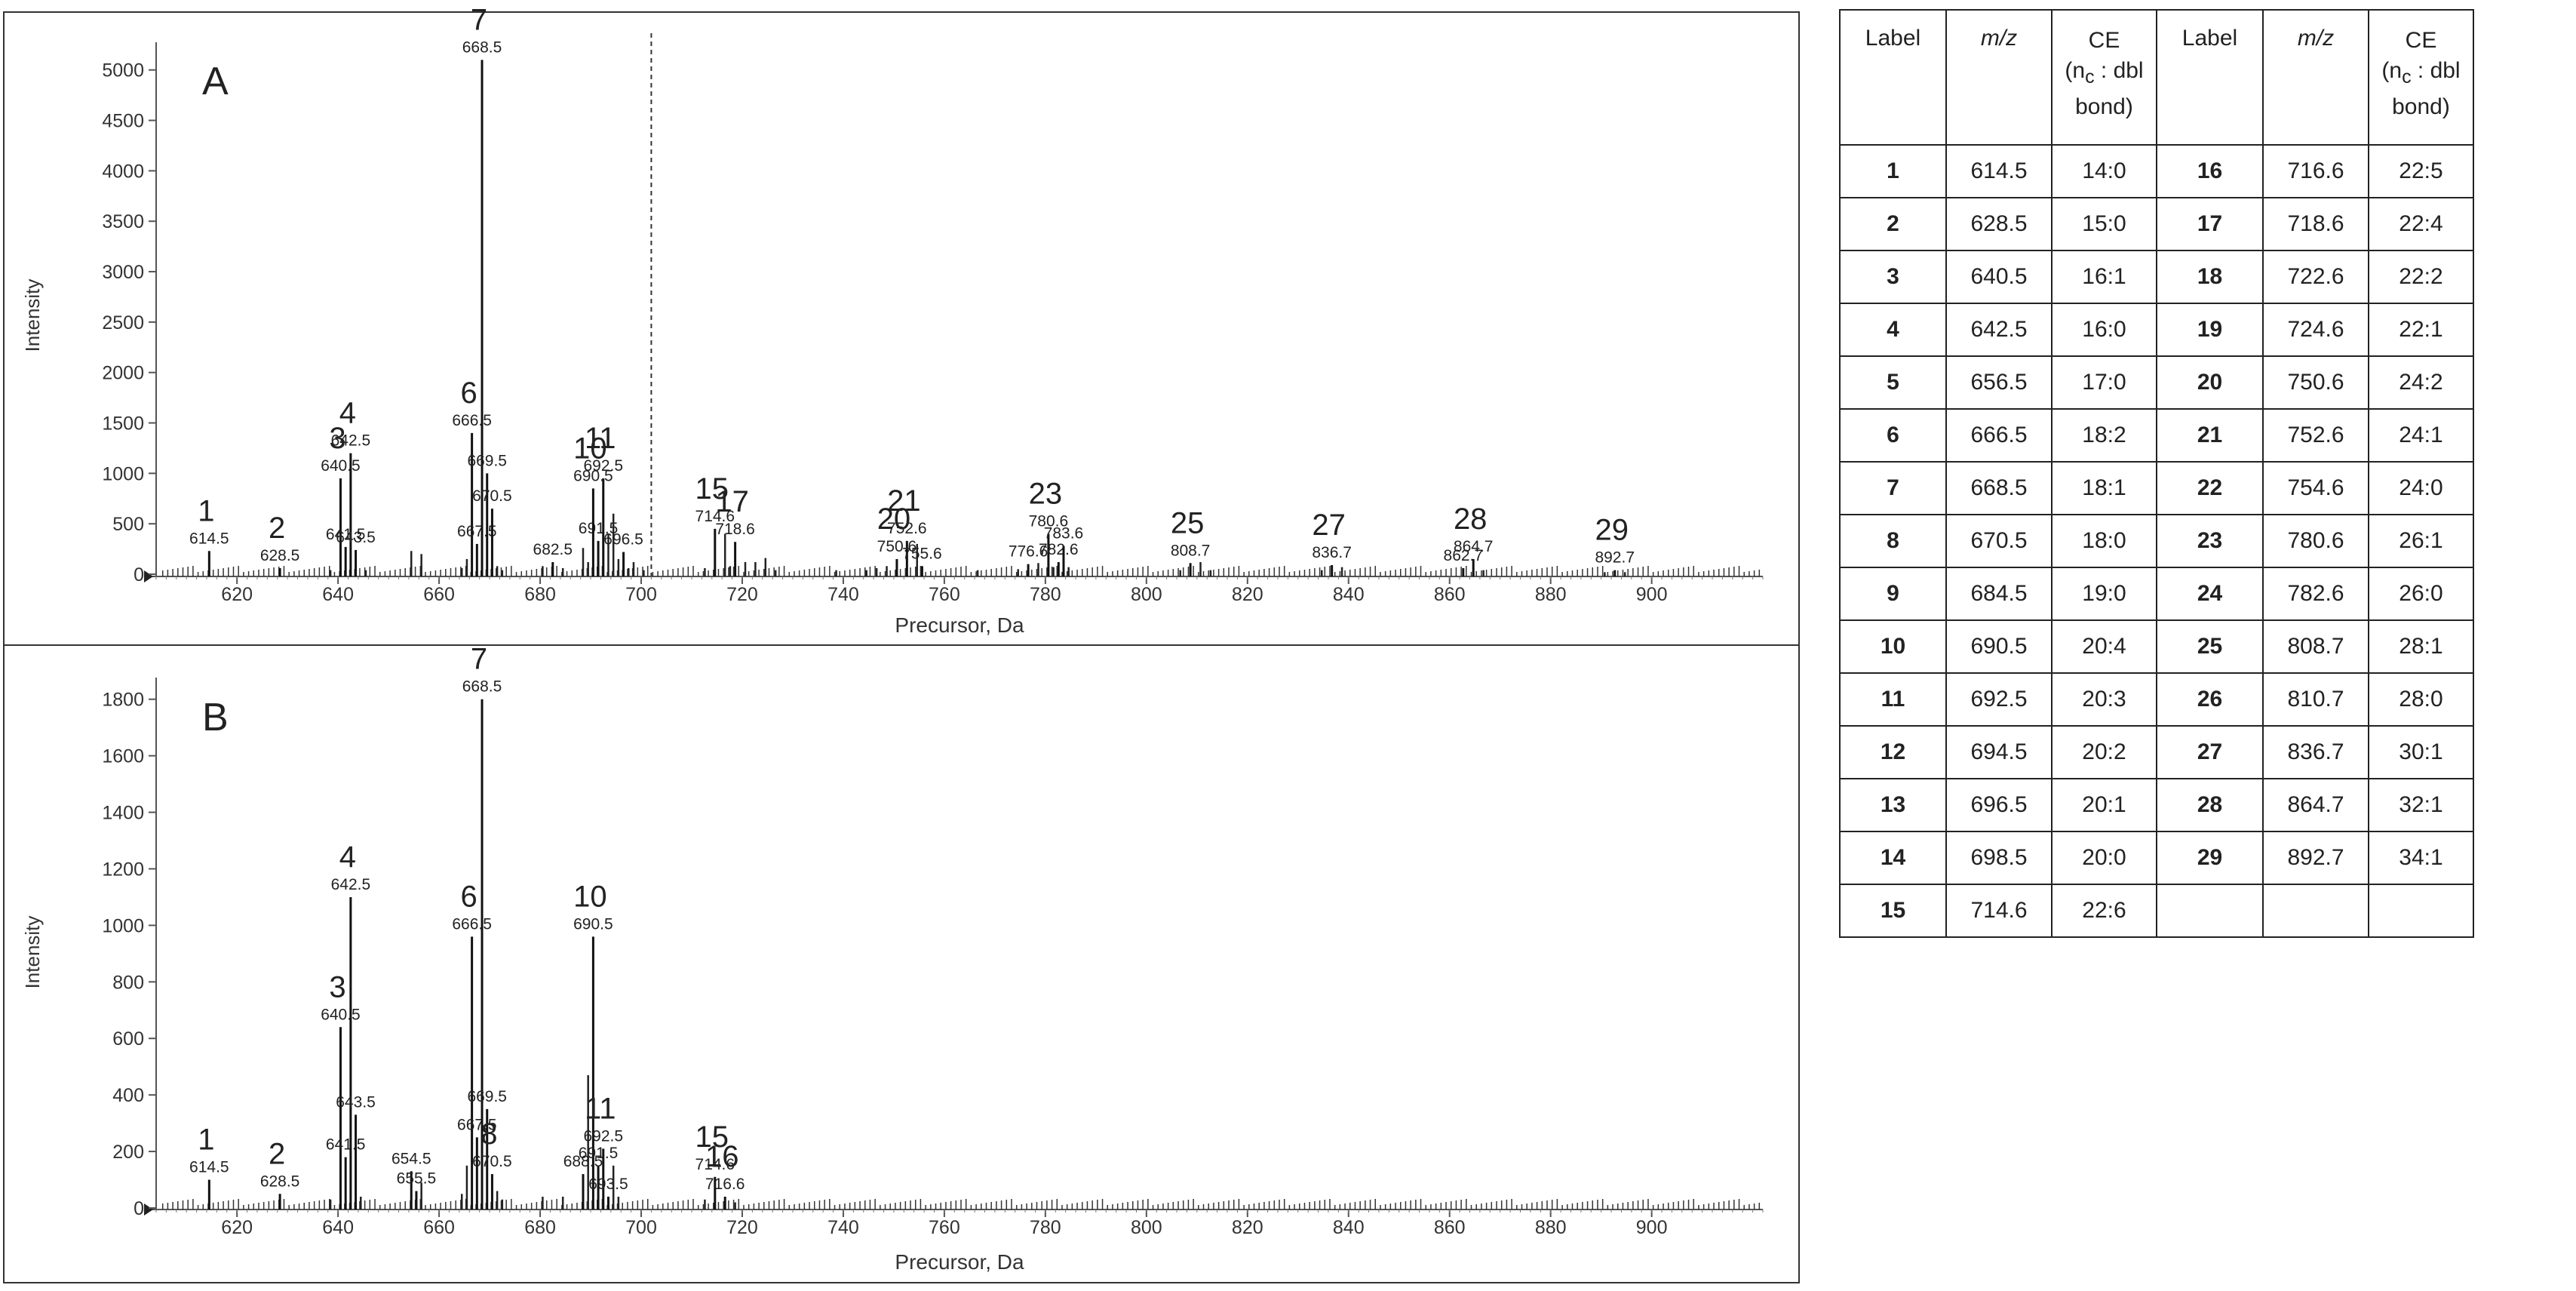  Describe the element at coordinates (2156, 382) in the screenshot. I see `table-row: 5 656.5 17:0 20 750.6 24:2` at that location.